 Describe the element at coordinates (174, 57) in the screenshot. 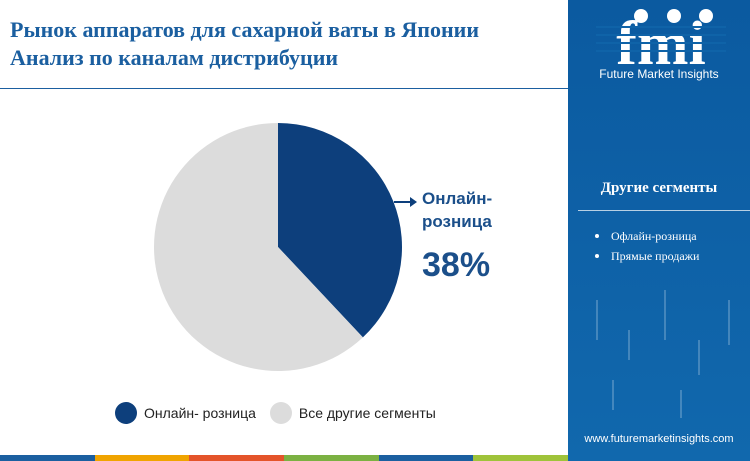

I see `title-line-2: Анализ по каналам дистрибуции` at that location.